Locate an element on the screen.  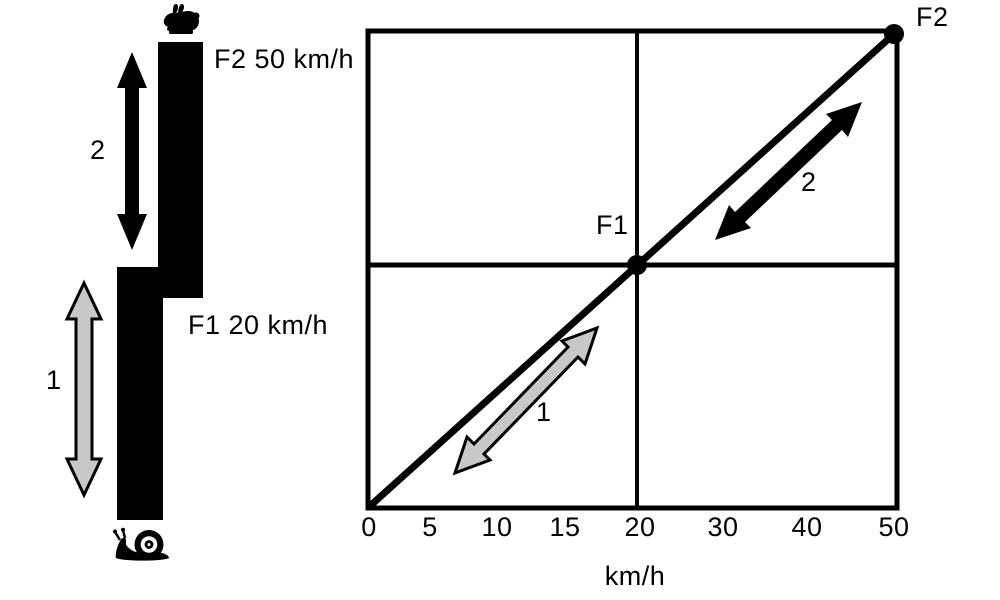
f1-point is located at coordinates (637, 265).